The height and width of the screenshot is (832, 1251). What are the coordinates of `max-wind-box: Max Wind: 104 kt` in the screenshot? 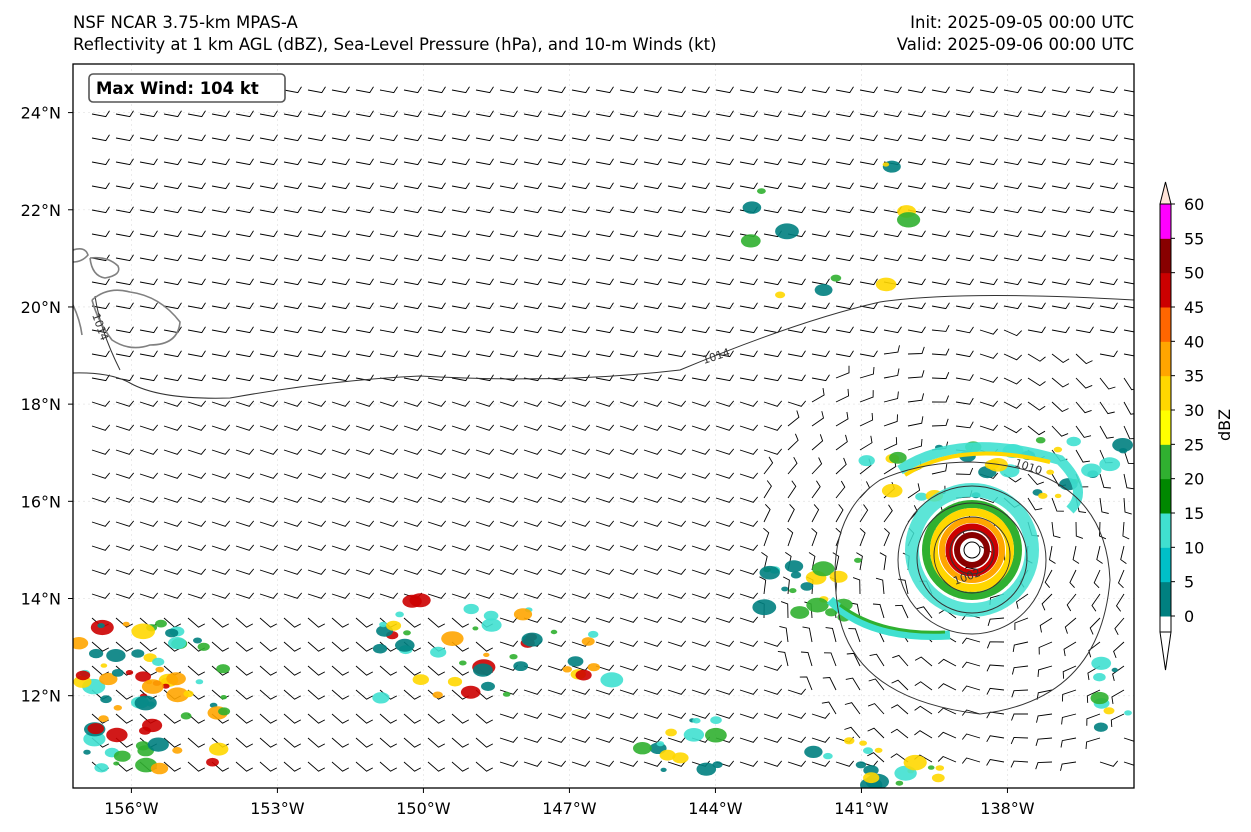 It's located at (187, 88).